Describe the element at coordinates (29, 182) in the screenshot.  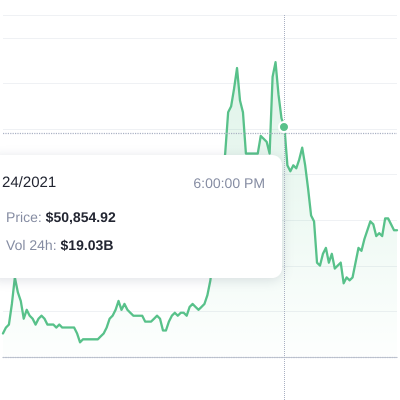
I see `annotation: 24/2021` at that location.